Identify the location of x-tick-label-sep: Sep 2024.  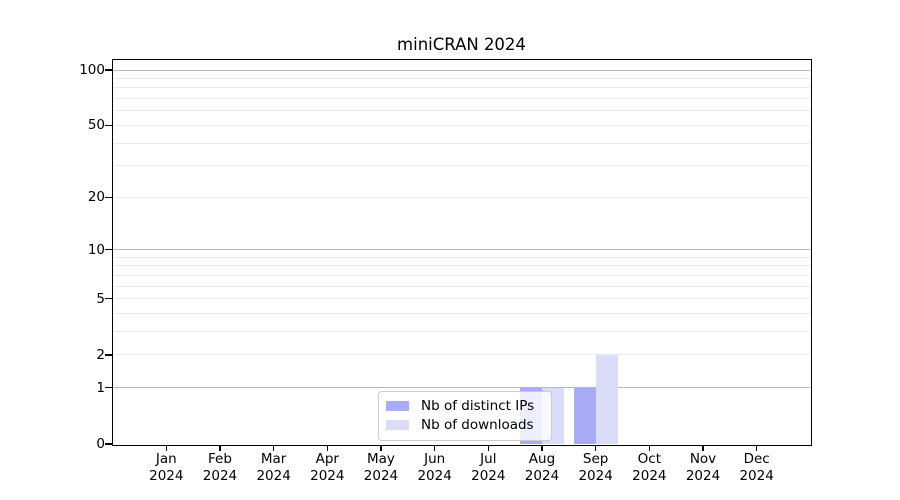
(596, 468).